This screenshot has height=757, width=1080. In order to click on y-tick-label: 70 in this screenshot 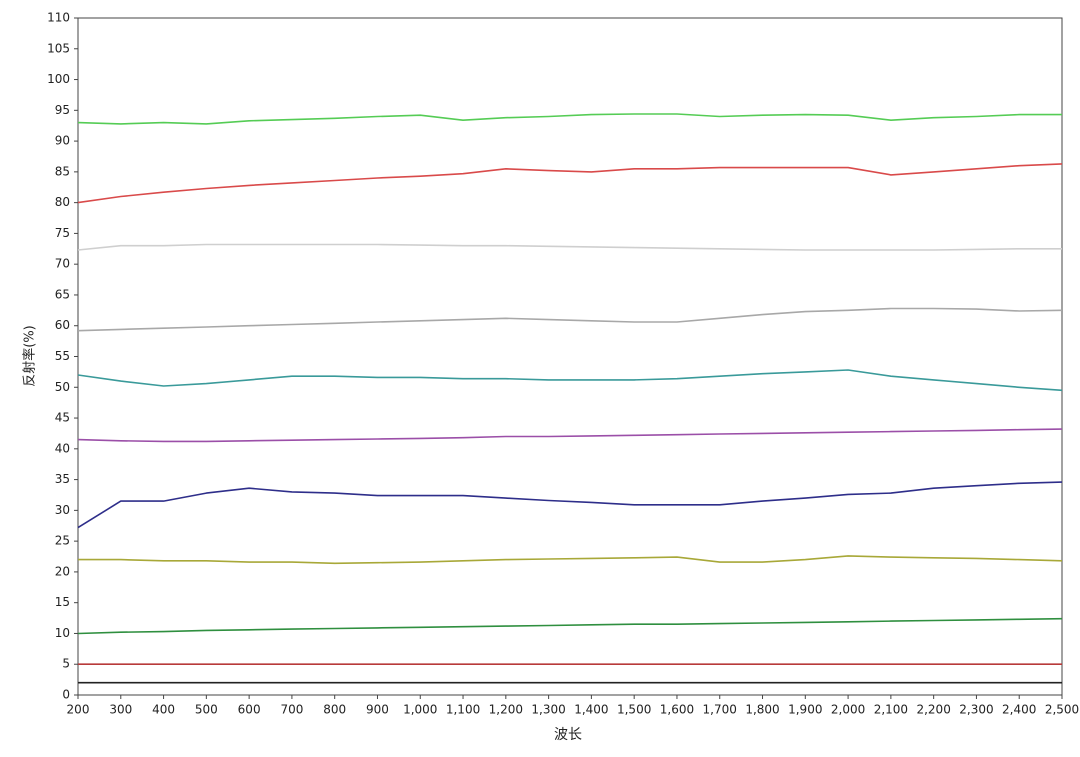, I will do `click(62, 264)`.